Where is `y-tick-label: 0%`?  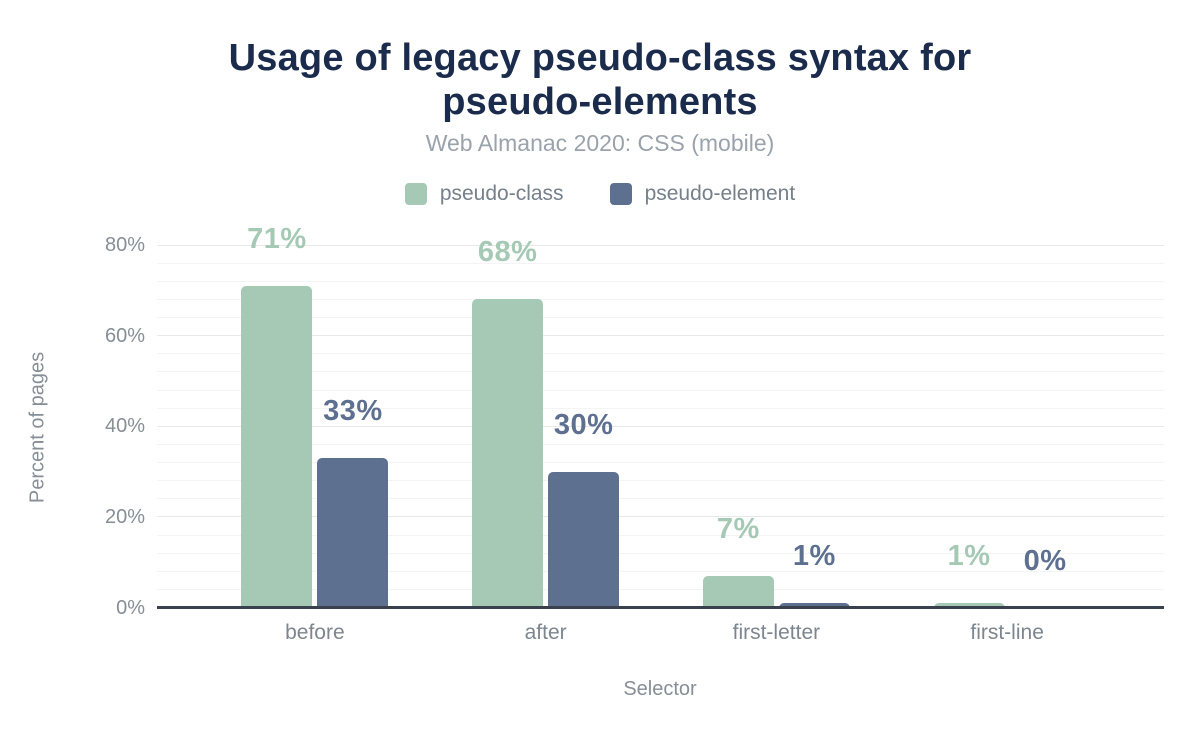 y-tick-label: 0% is located at coordinates (130, 607).